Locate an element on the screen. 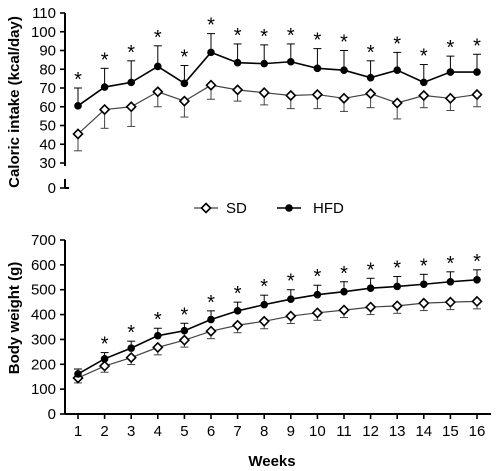 This screenshot has height=471, width=500. bottom-xtick-label: 11 is located at coordinates (344, 431).